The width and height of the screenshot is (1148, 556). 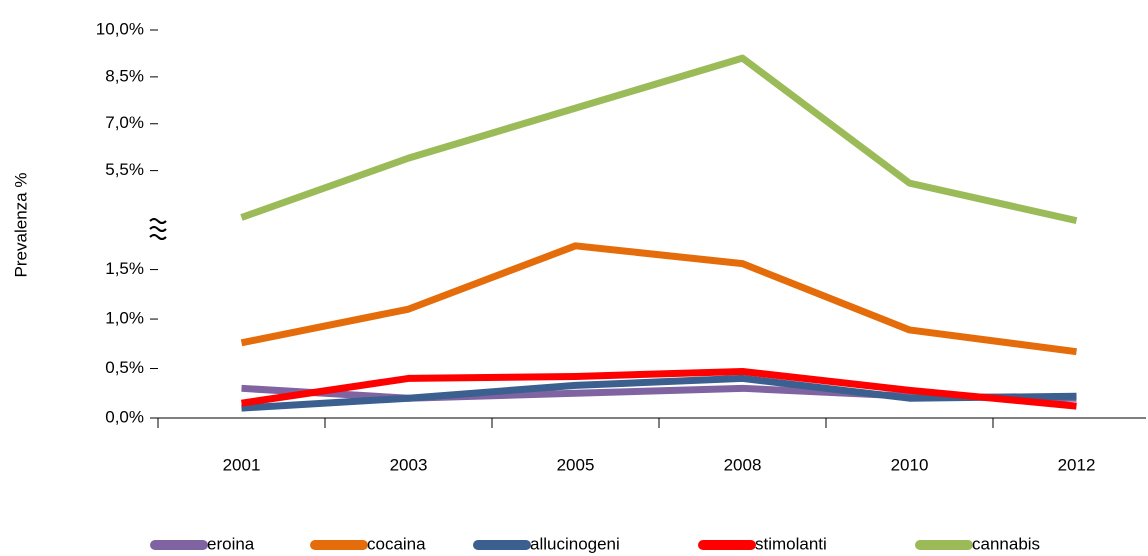 I want to click on y-tick-label: 8,5%, so click(x=124, y=75).